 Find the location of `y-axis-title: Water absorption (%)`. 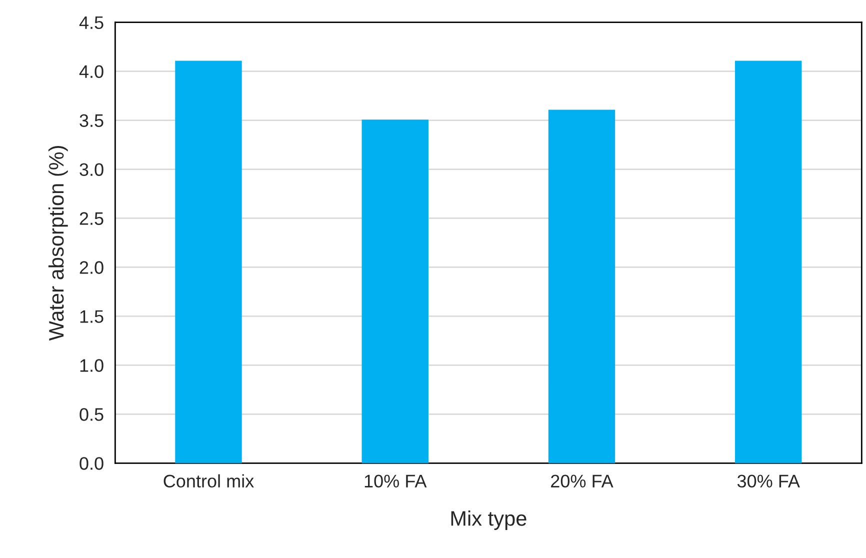

y-axis-title: Water absorption (%) is located at coordinates (58, 243).